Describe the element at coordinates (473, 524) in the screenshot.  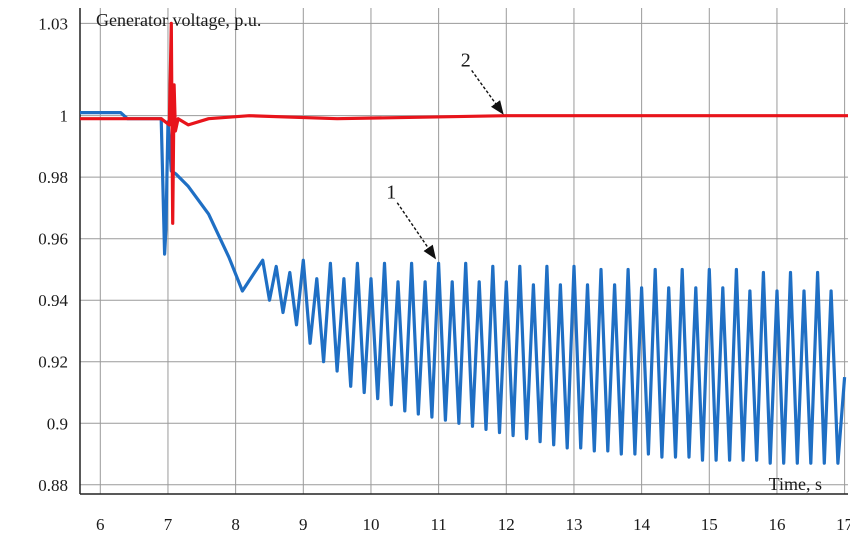
I see `x-tick-labels: 6 7 8 9 10 11 12 13 14 15 16 17` at that location.